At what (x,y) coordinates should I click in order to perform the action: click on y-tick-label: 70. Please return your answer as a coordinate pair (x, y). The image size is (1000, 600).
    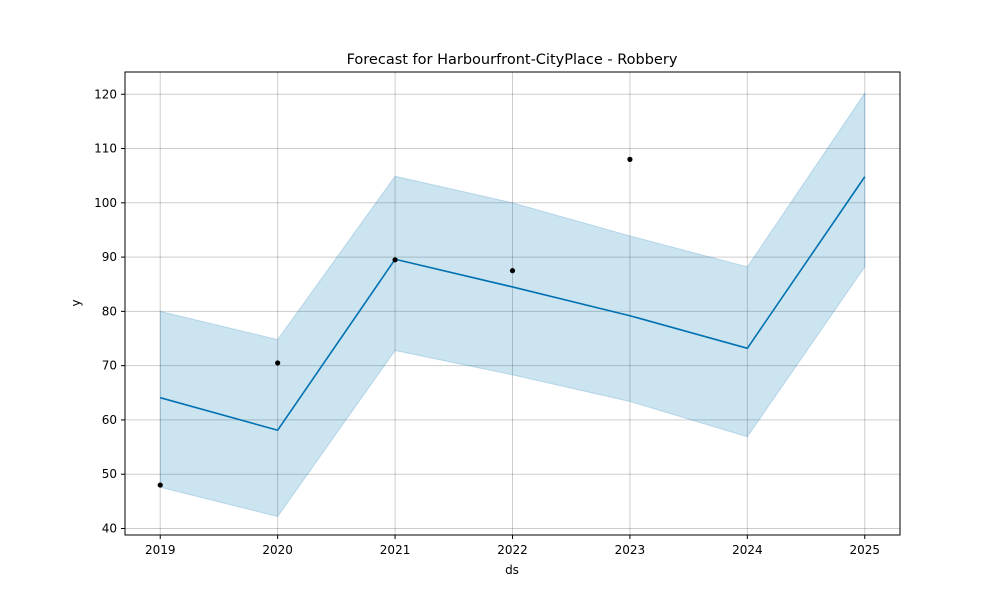
    Looking at the image, I should click on (109, 366).